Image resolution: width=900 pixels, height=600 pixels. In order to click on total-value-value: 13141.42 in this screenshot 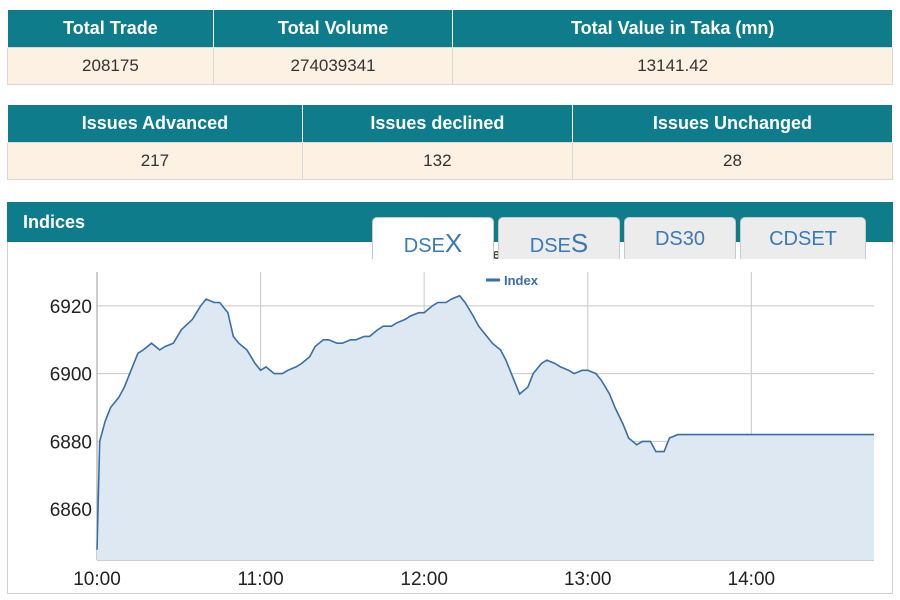, I will do `click(672, 65)`.